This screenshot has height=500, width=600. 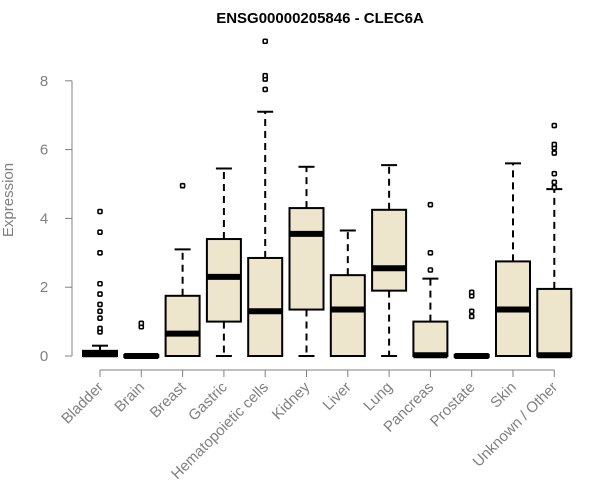 I want to click on box-prostate, so click(x=471, y=324).